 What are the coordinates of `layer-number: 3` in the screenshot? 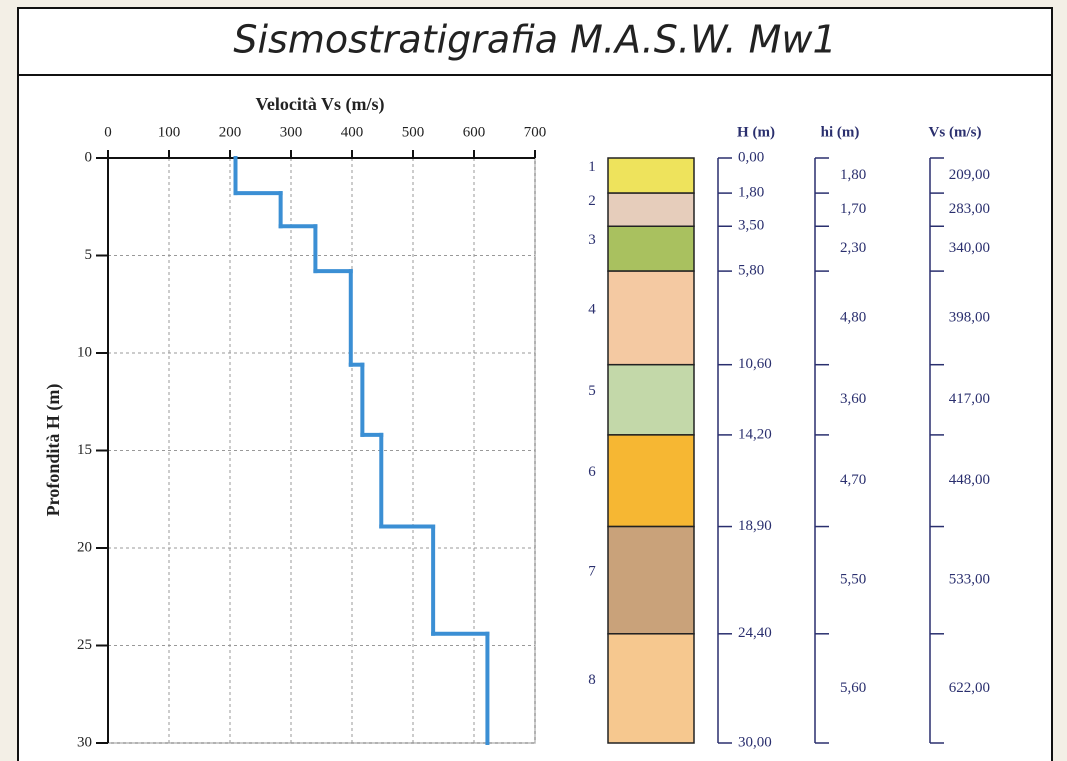 It's located at (592, 240).